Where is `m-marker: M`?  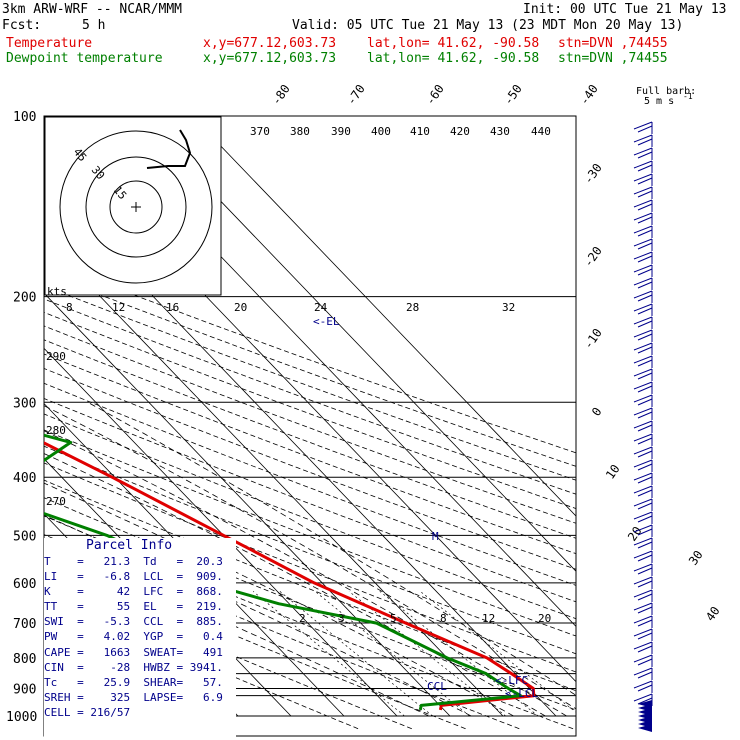
m-marker: M is located at coordinates (435, 536).